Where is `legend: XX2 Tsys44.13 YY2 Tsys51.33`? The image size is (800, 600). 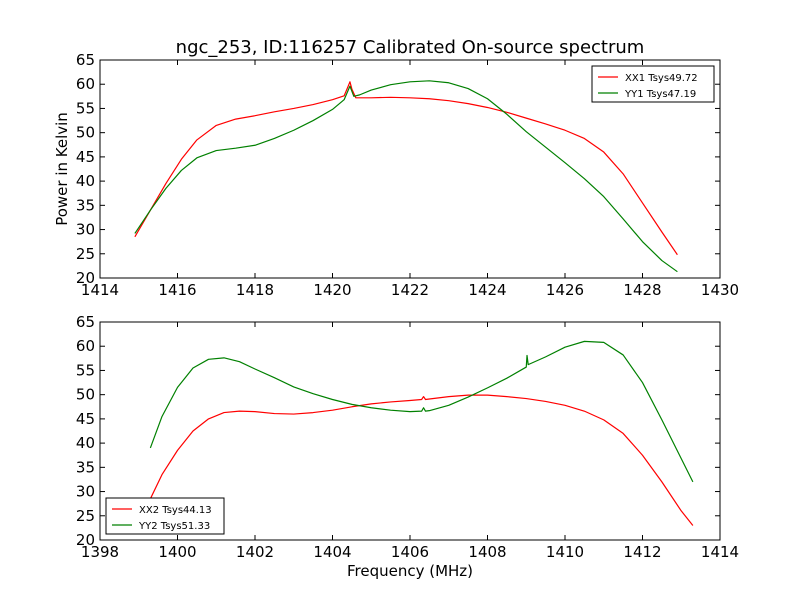 legend: XX2 Tsys44.13 YY2 Tsys51.33 is located at coordinates (165, 516).